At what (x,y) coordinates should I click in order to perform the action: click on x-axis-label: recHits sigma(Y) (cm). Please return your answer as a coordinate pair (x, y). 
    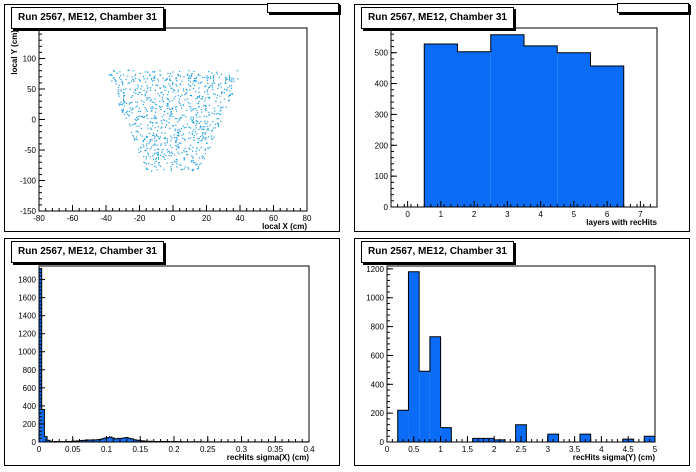
    Looking at the image, I should click on (614, 457).